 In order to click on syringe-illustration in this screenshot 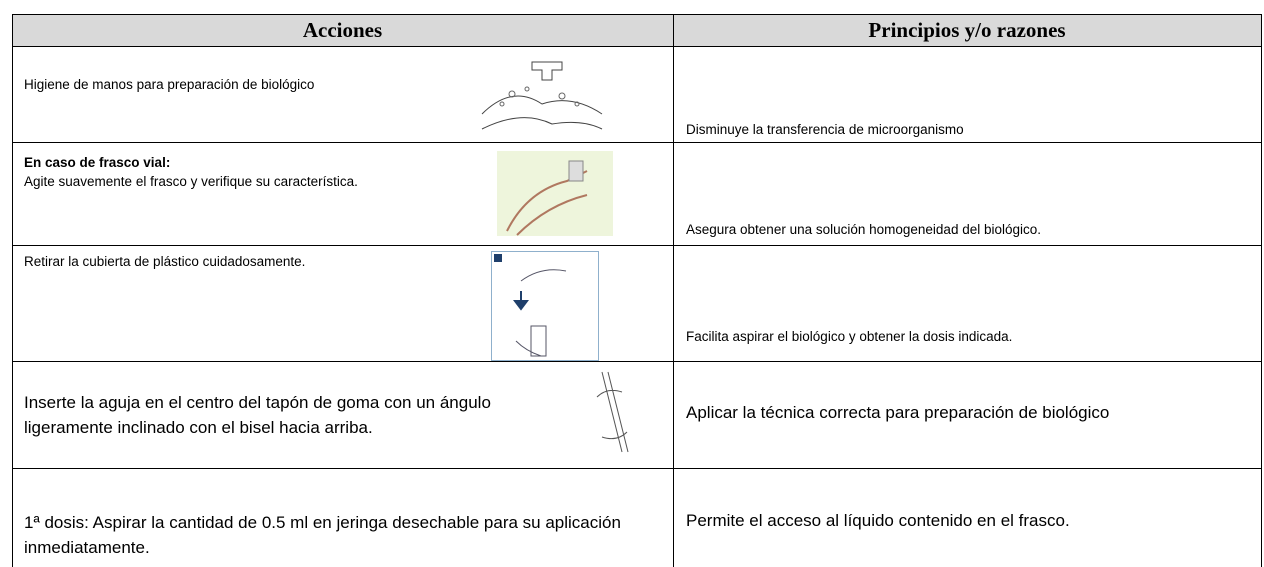, I will do `click(612, 412)`.